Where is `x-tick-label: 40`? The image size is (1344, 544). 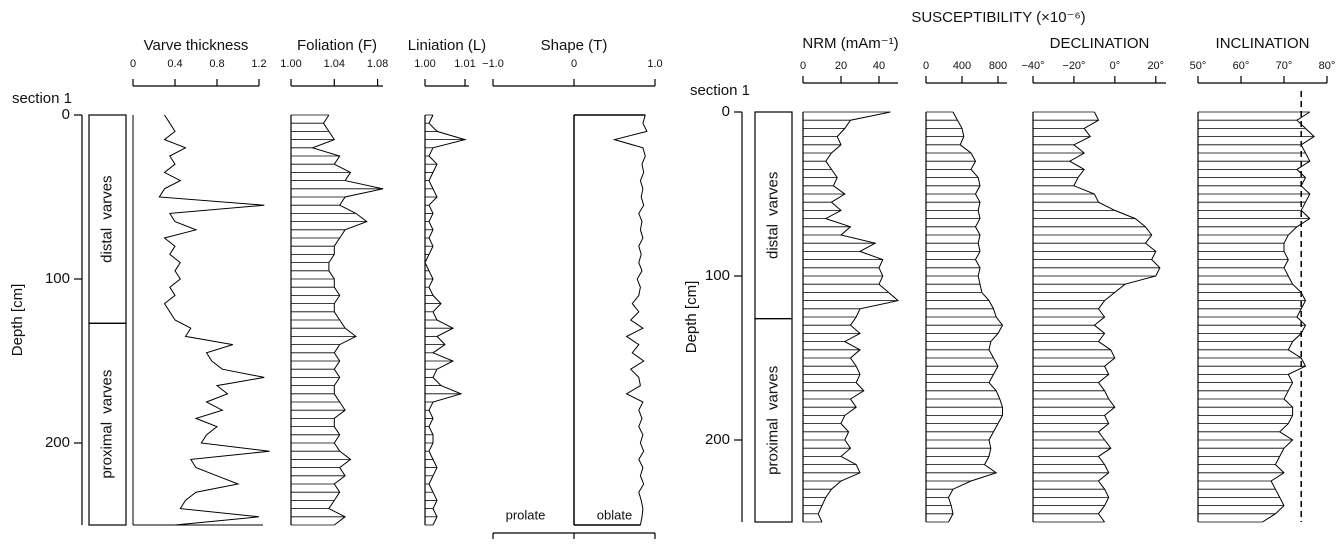
x-tick-label: 40 is located at coordinates (879, 66).